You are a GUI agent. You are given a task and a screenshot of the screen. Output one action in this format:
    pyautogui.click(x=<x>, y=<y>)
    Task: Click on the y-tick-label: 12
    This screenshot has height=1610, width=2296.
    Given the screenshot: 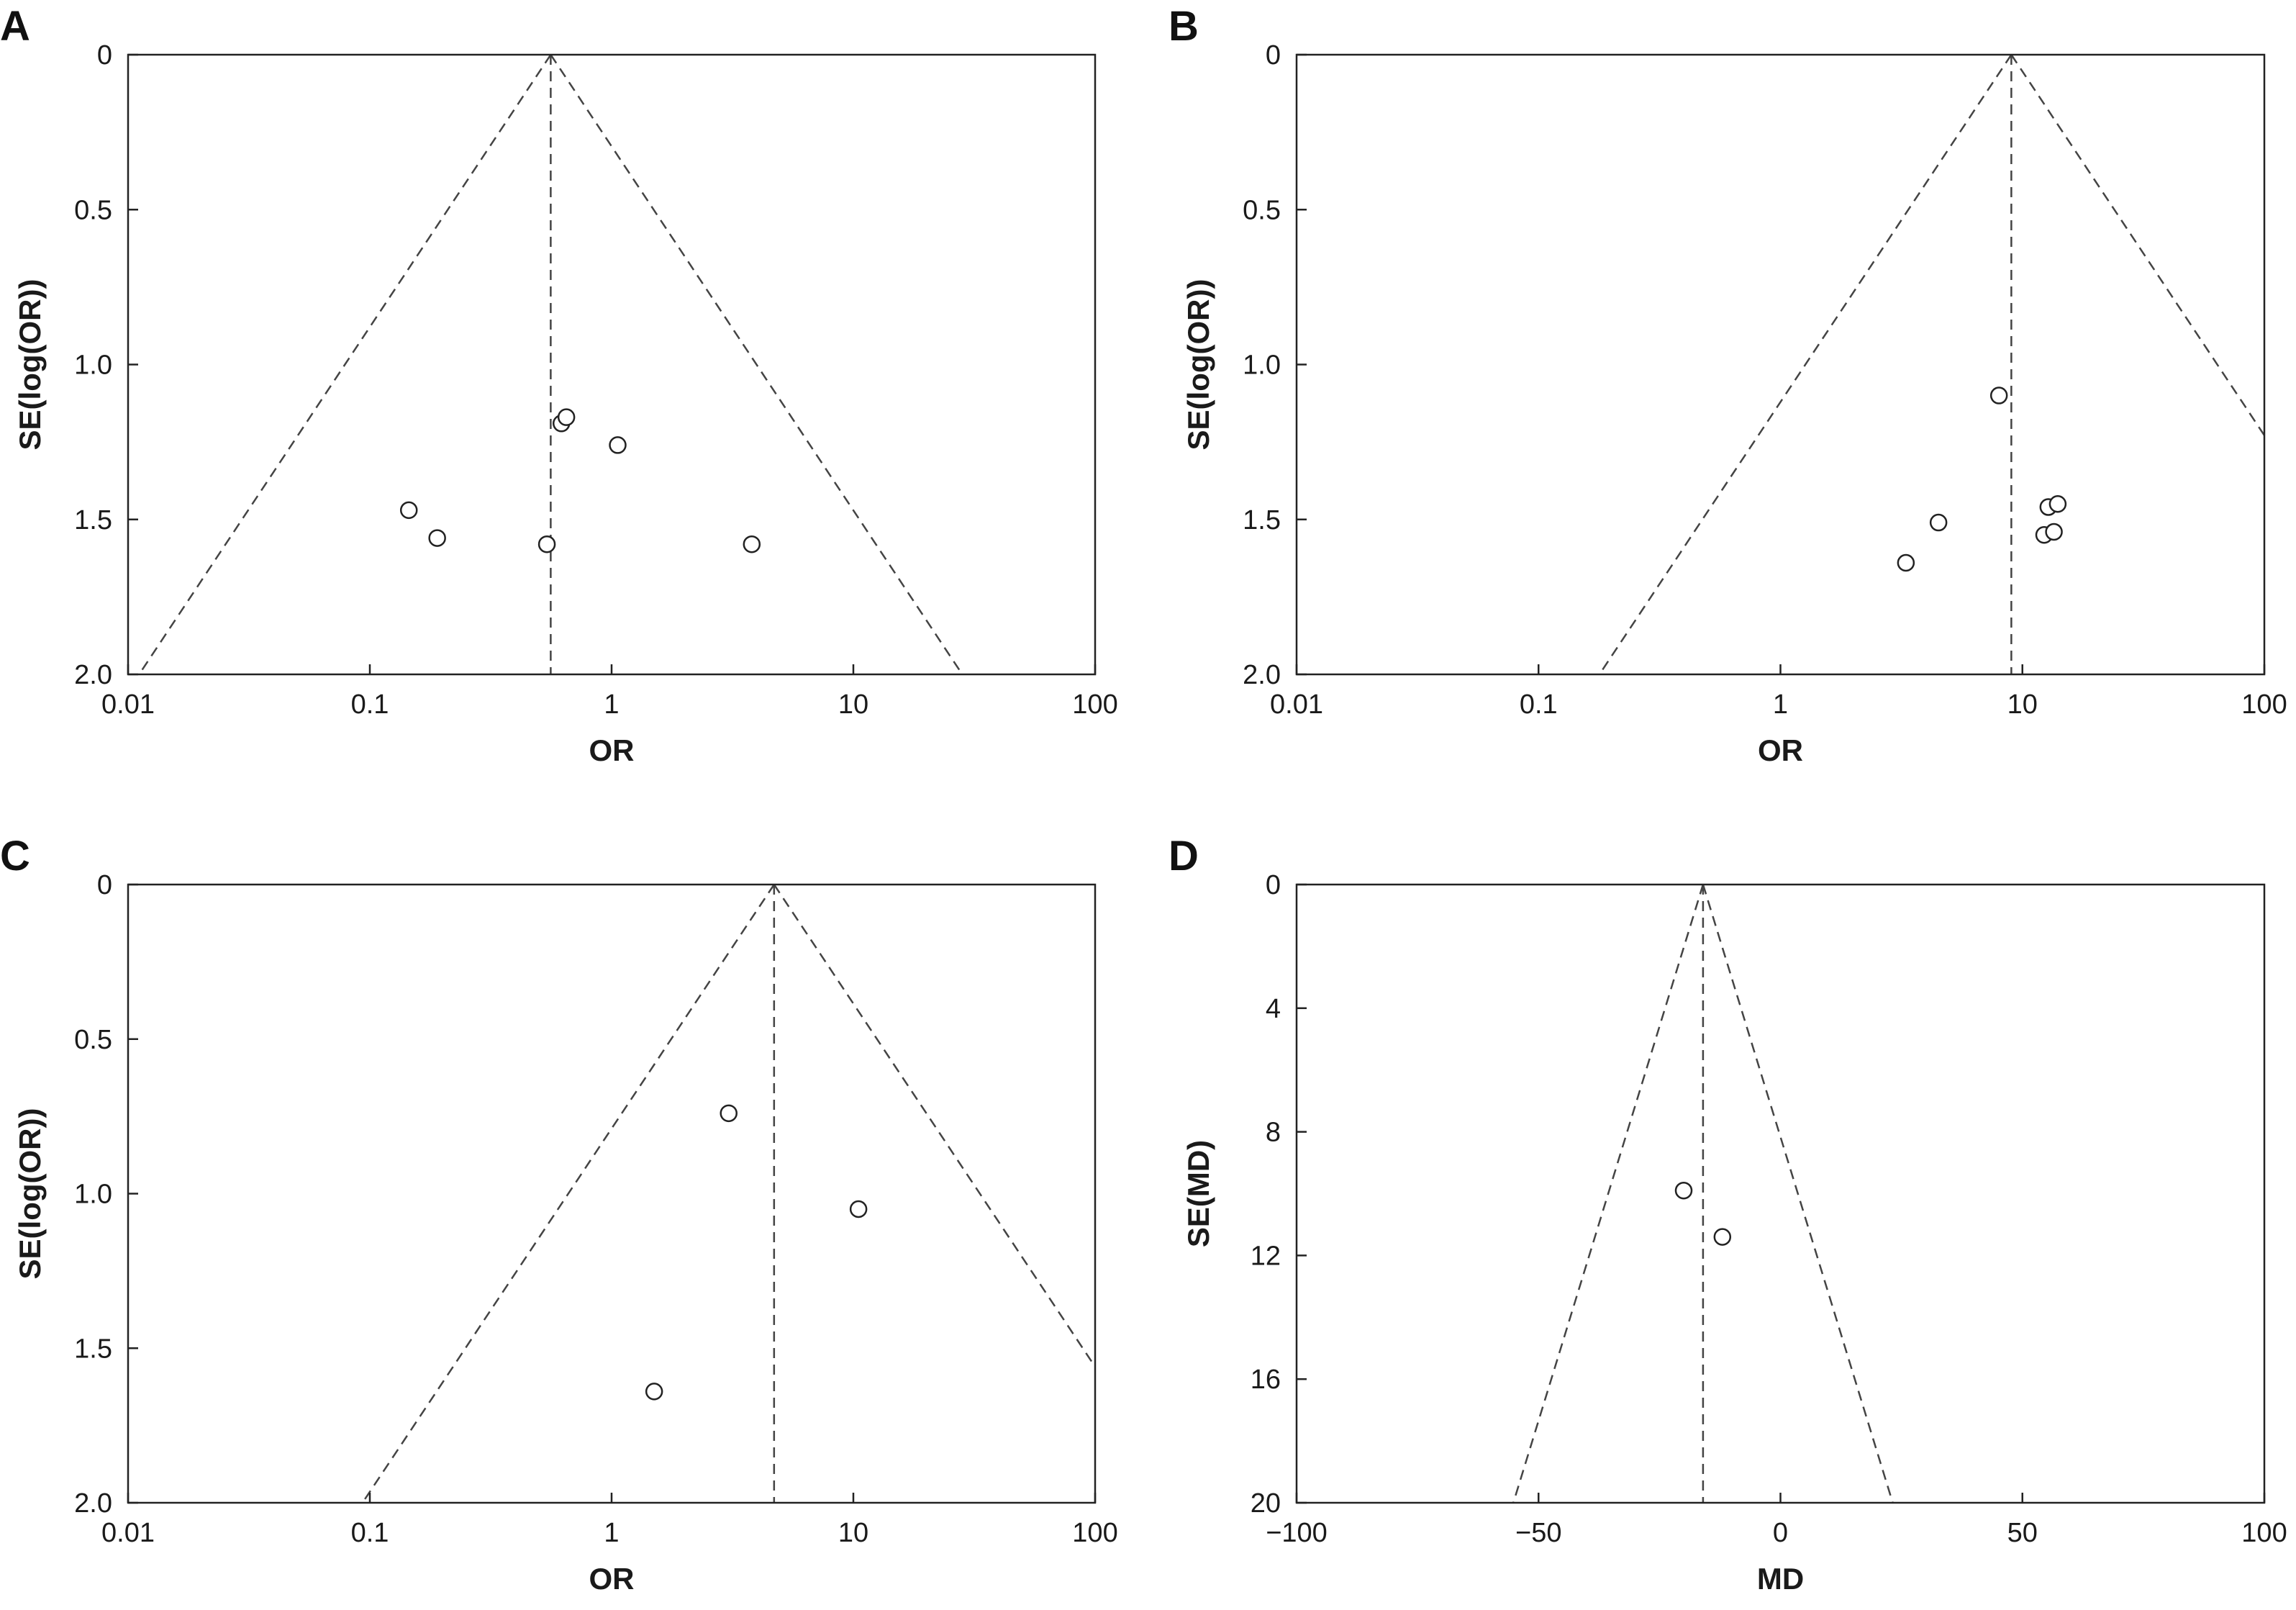 What is the action you would take?
    pyautogui.click(x=1266, y=1256)
    